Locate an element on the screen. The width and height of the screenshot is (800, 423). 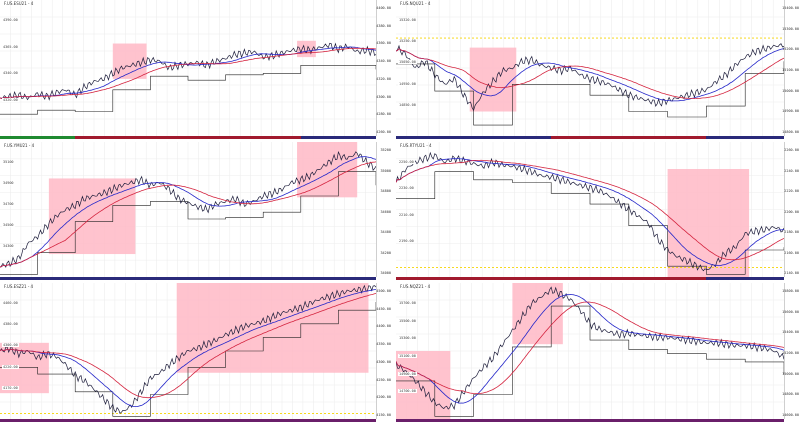
chart-title-1: F.US.ESU21 - 4 is located at coordinates (19, 3).